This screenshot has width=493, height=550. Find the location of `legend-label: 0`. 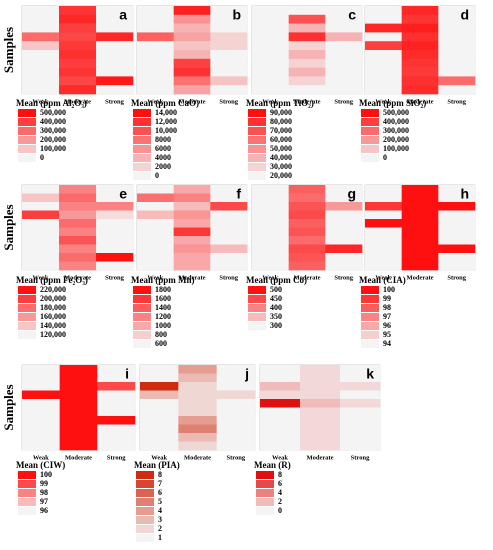

legend-label: 0 is located at coordinates (157, 175).